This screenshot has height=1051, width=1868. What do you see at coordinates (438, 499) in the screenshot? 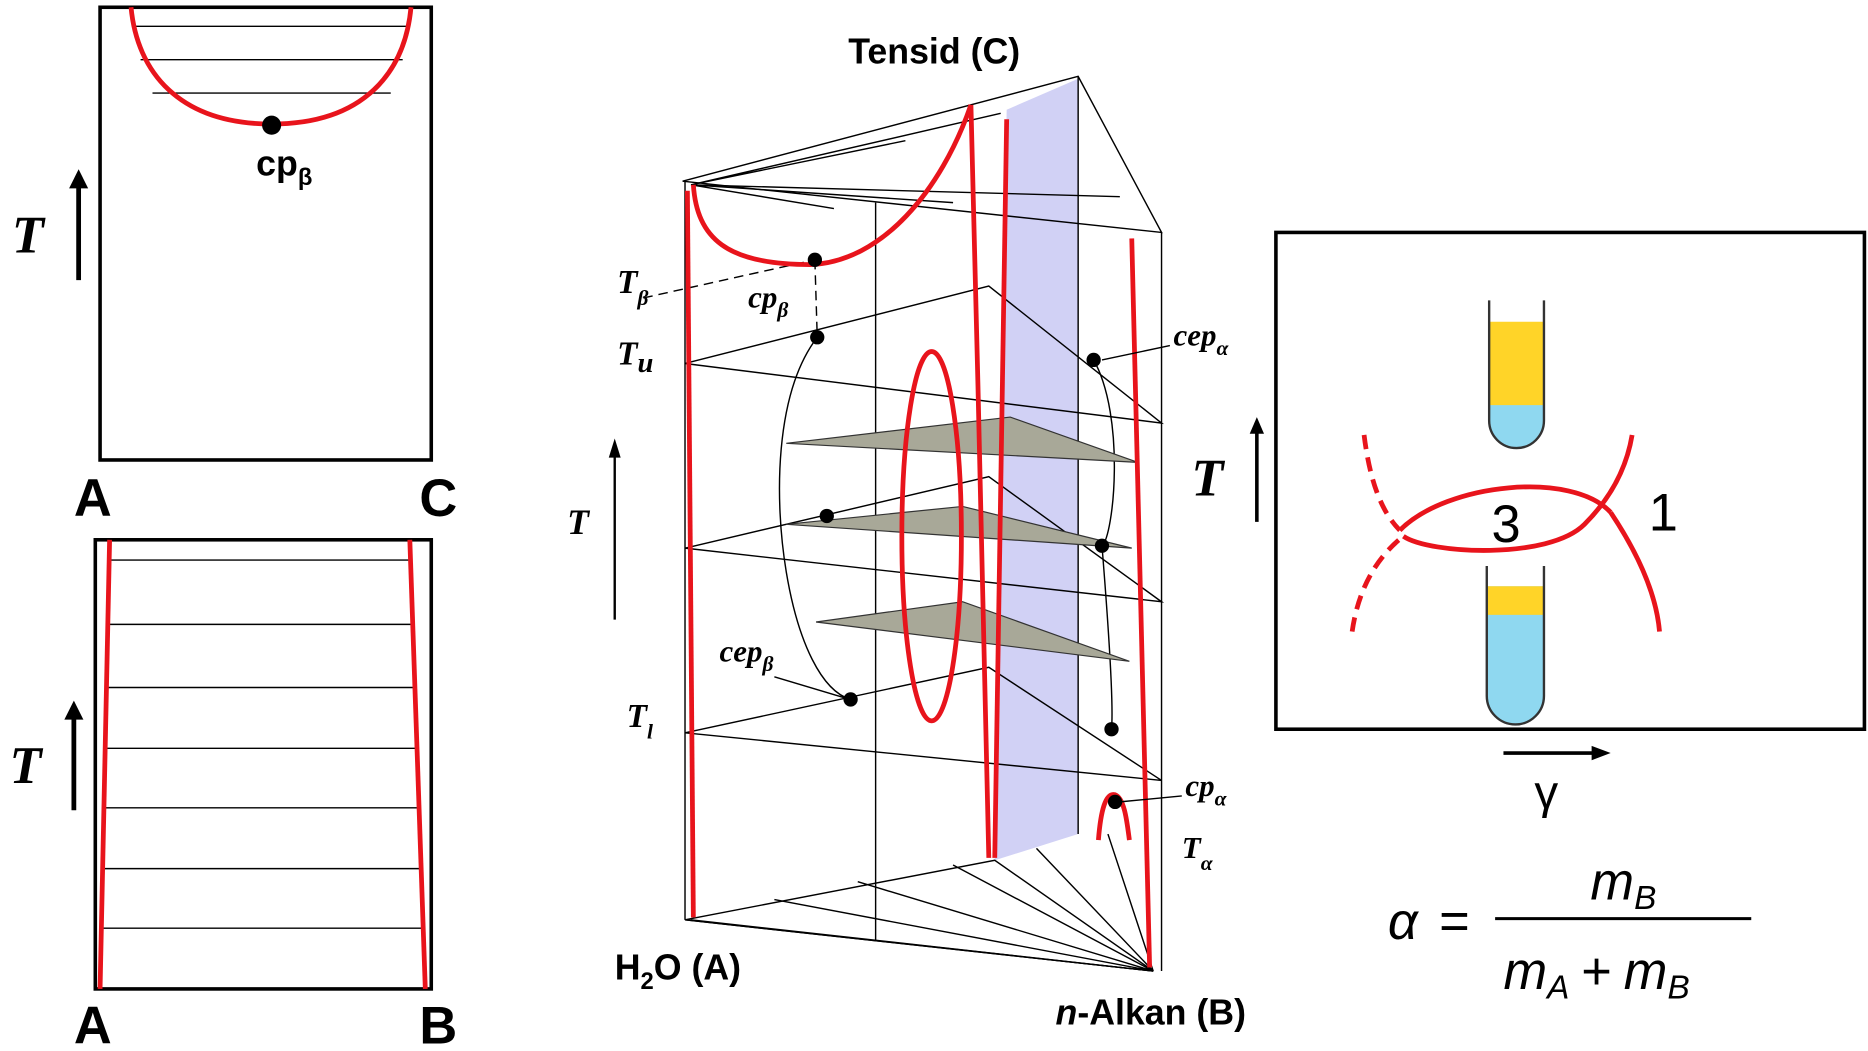
I see `vertex-label: C` at bounding box center [438, 499].